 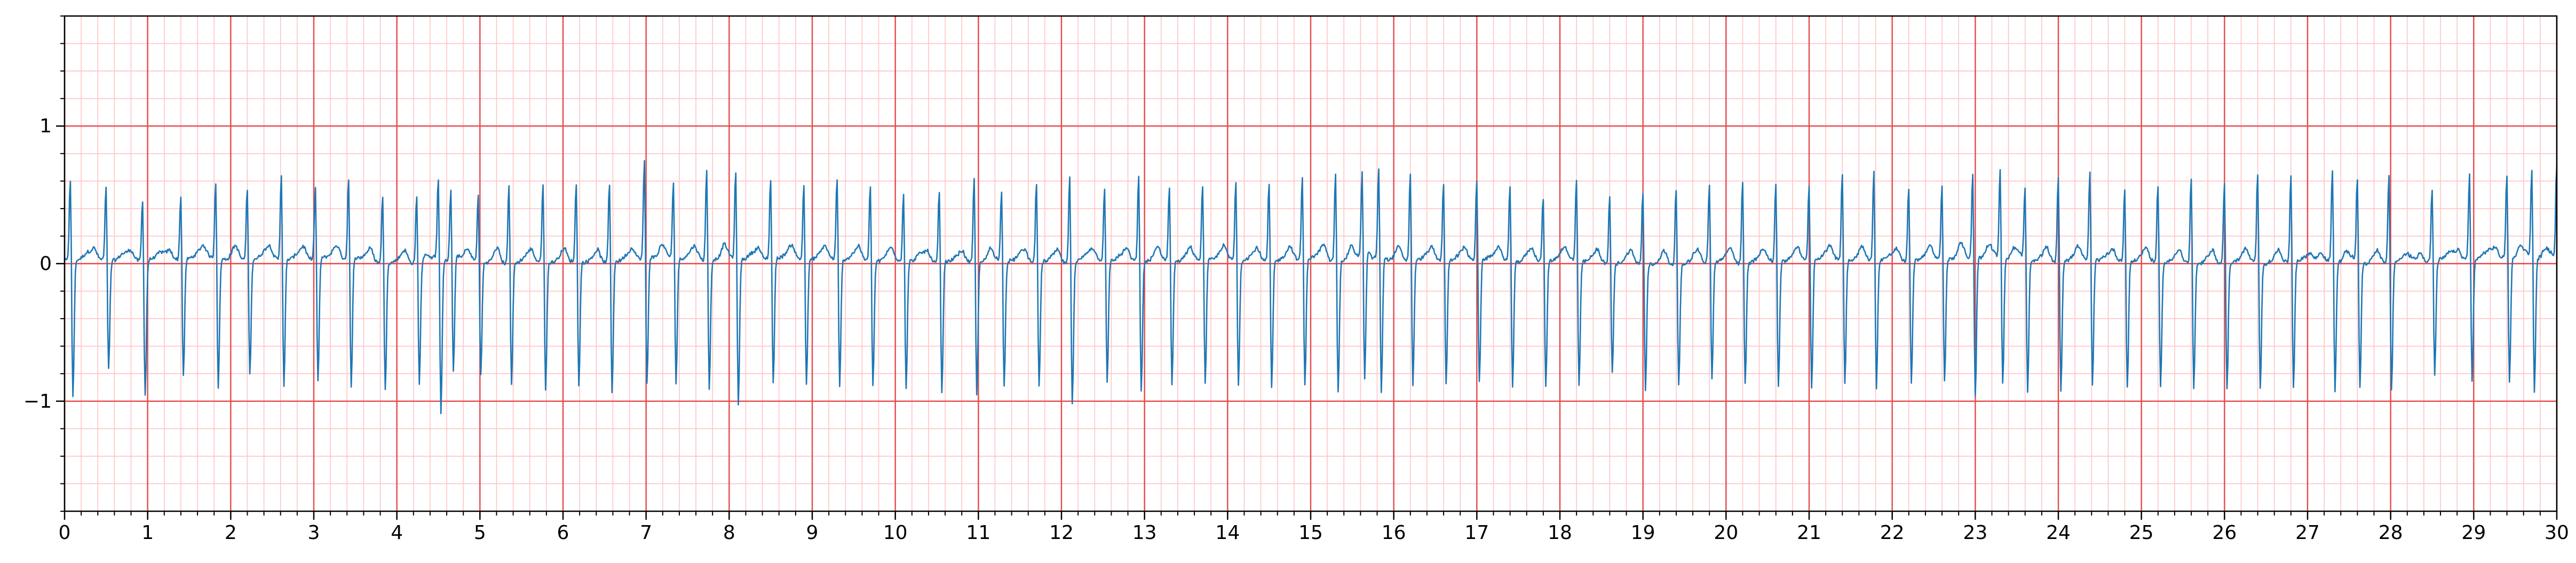 I want to click on x-tick-label: 25, so click(x=2141, y=533).